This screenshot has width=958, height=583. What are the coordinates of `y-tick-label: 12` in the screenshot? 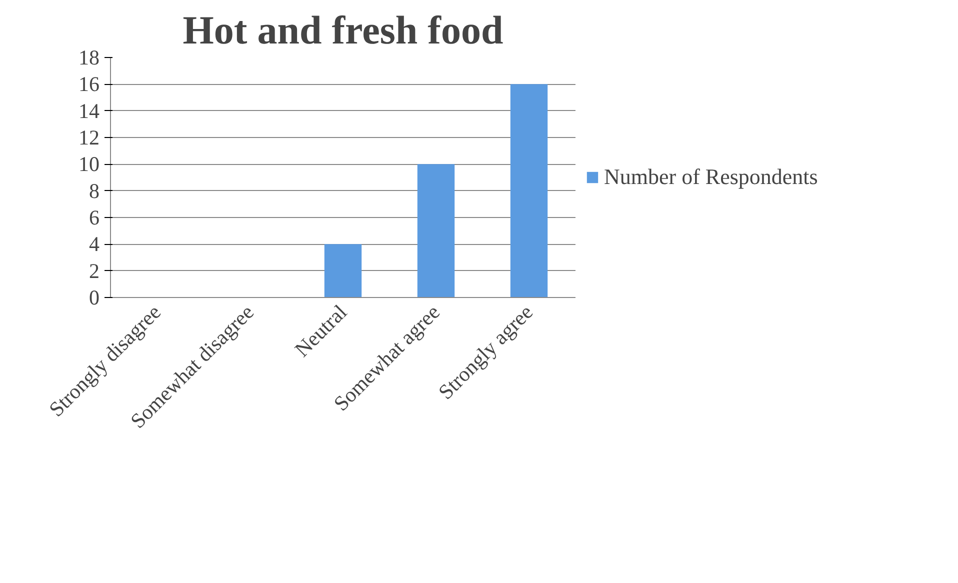 It's located at (89, 138).